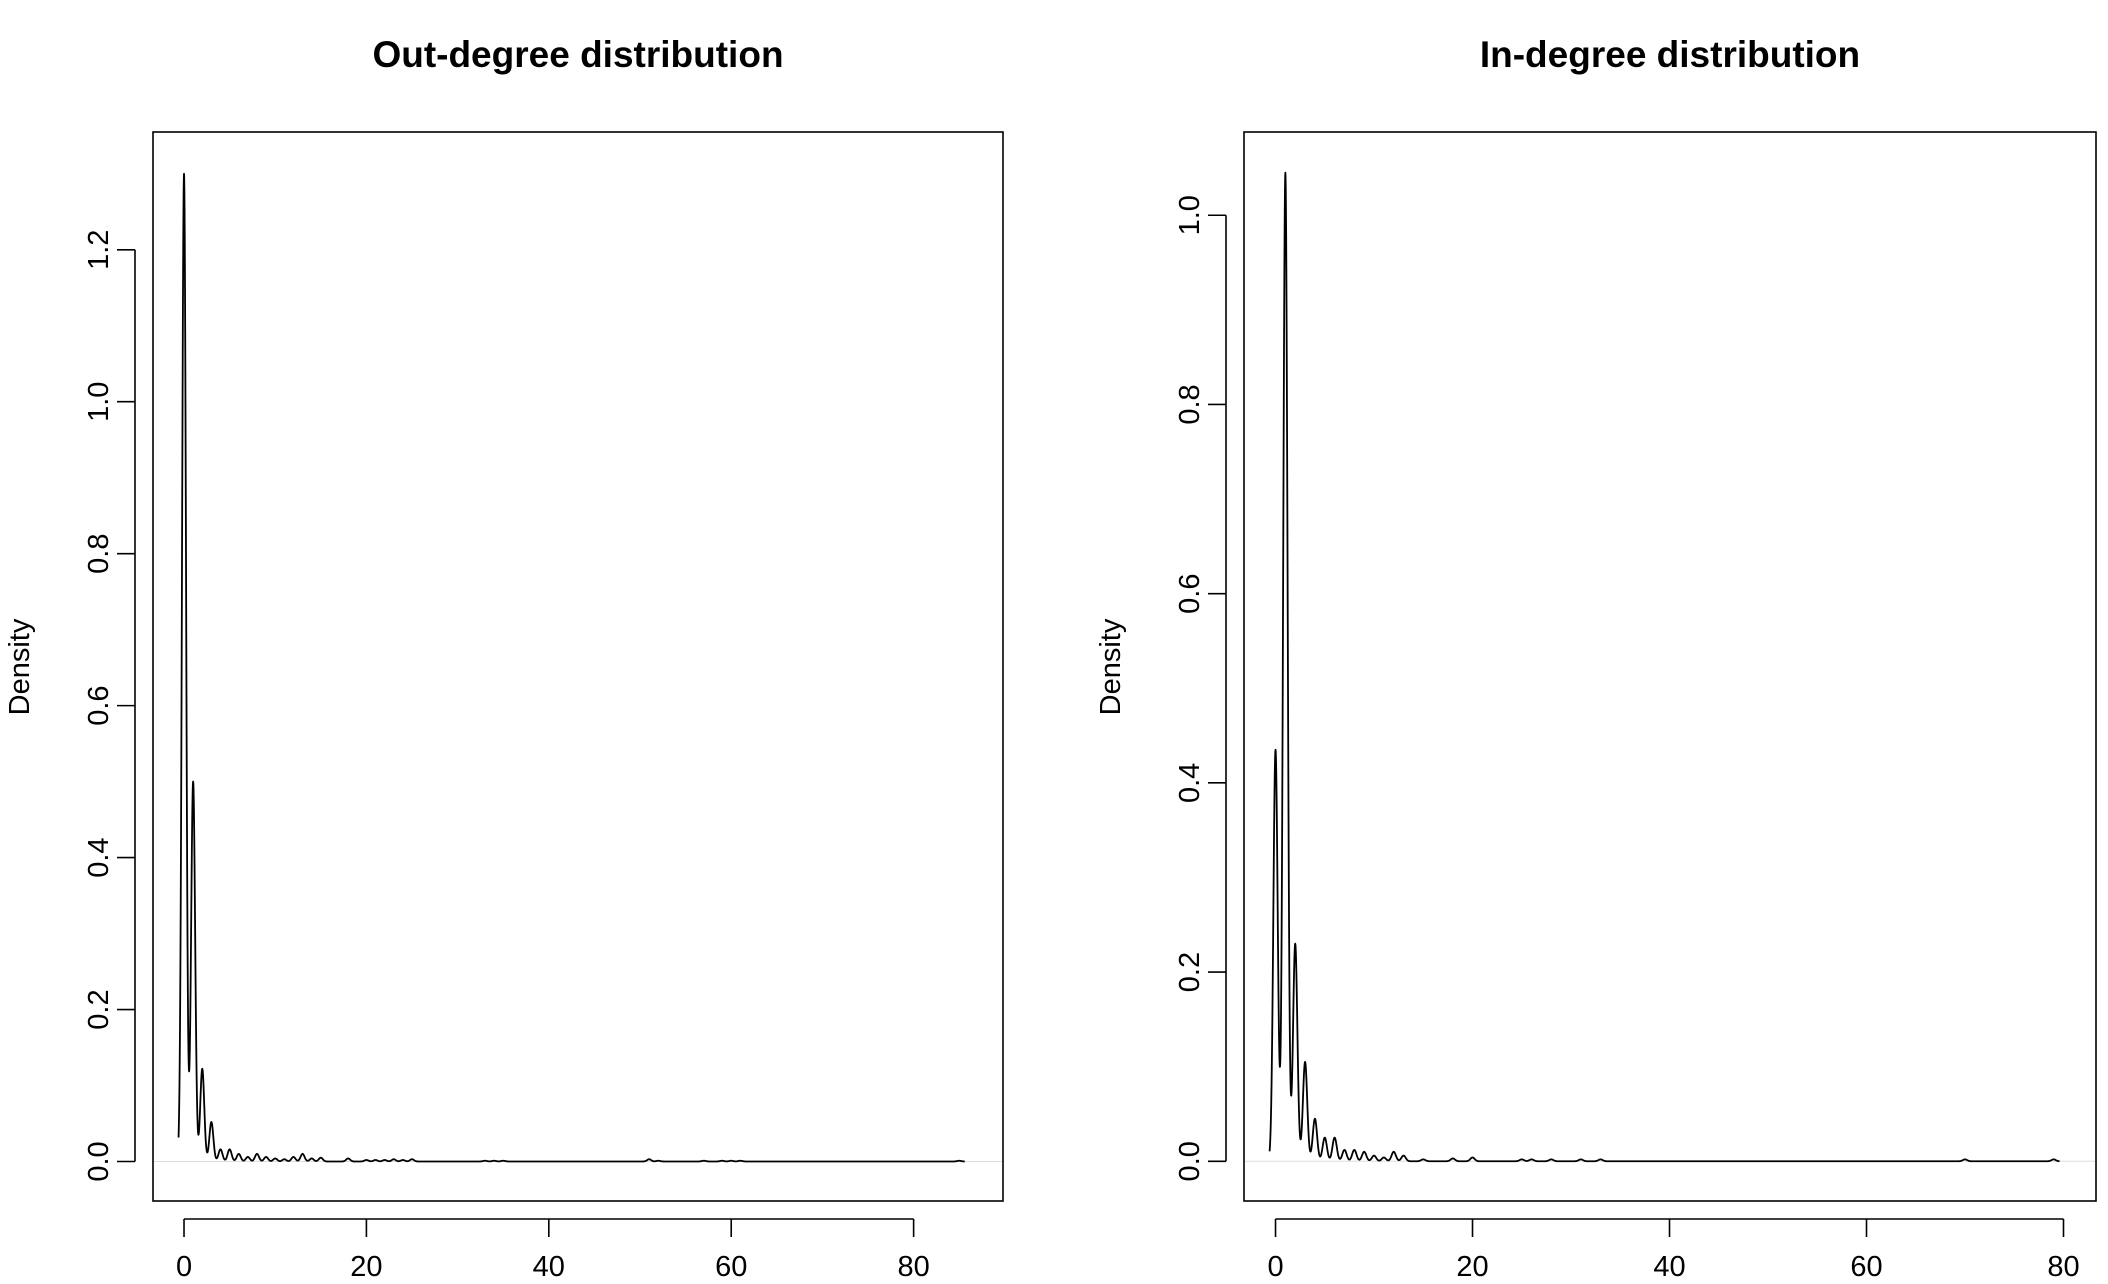  Describe the element at coordinates (577, 54) in the screenshot. I see `chart-title: Out-degree distribution` at that location.